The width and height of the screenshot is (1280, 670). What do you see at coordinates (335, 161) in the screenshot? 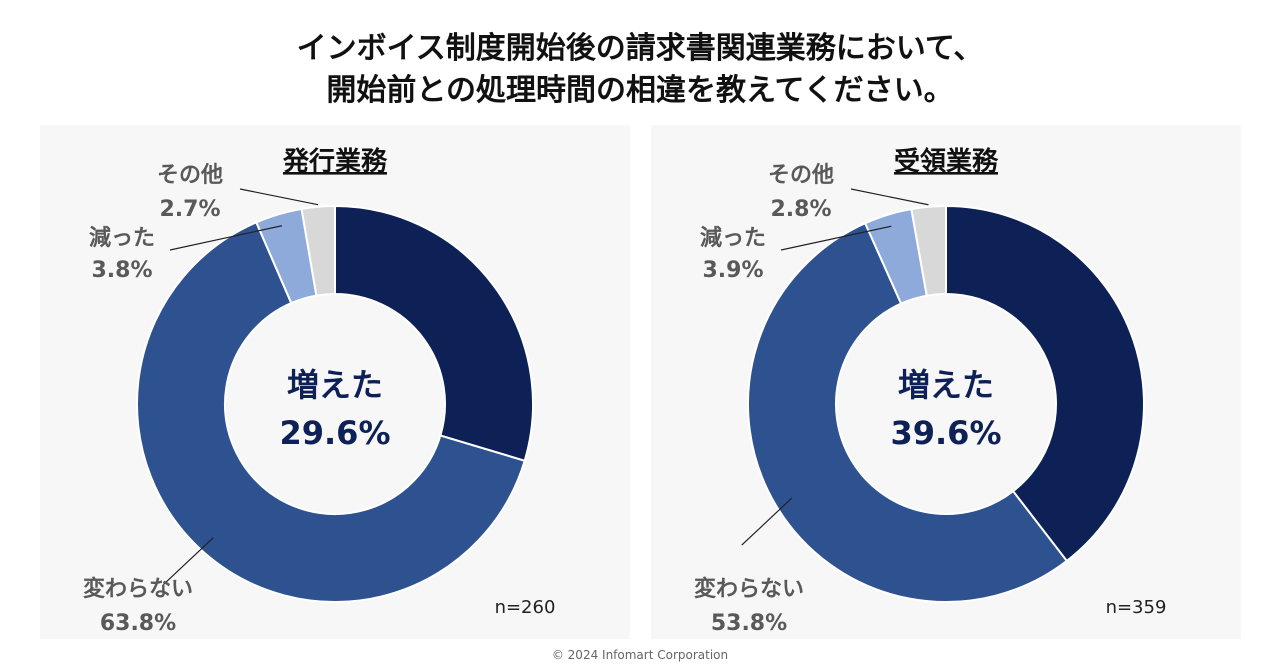
I see `chart-title: 発行業務` at bounding box center [335, 161].